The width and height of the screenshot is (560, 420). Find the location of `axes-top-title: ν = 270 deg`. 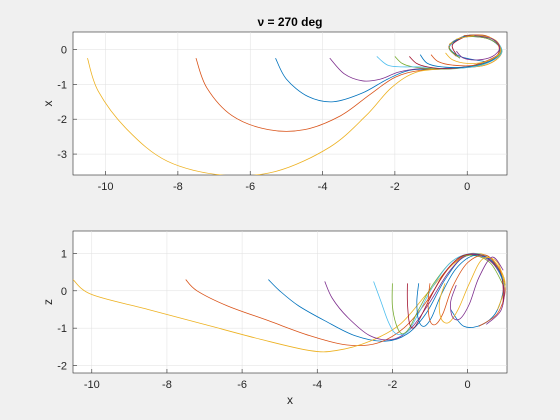

axes-top-title: ν = 270 deg is located at coordinates (289, 22).